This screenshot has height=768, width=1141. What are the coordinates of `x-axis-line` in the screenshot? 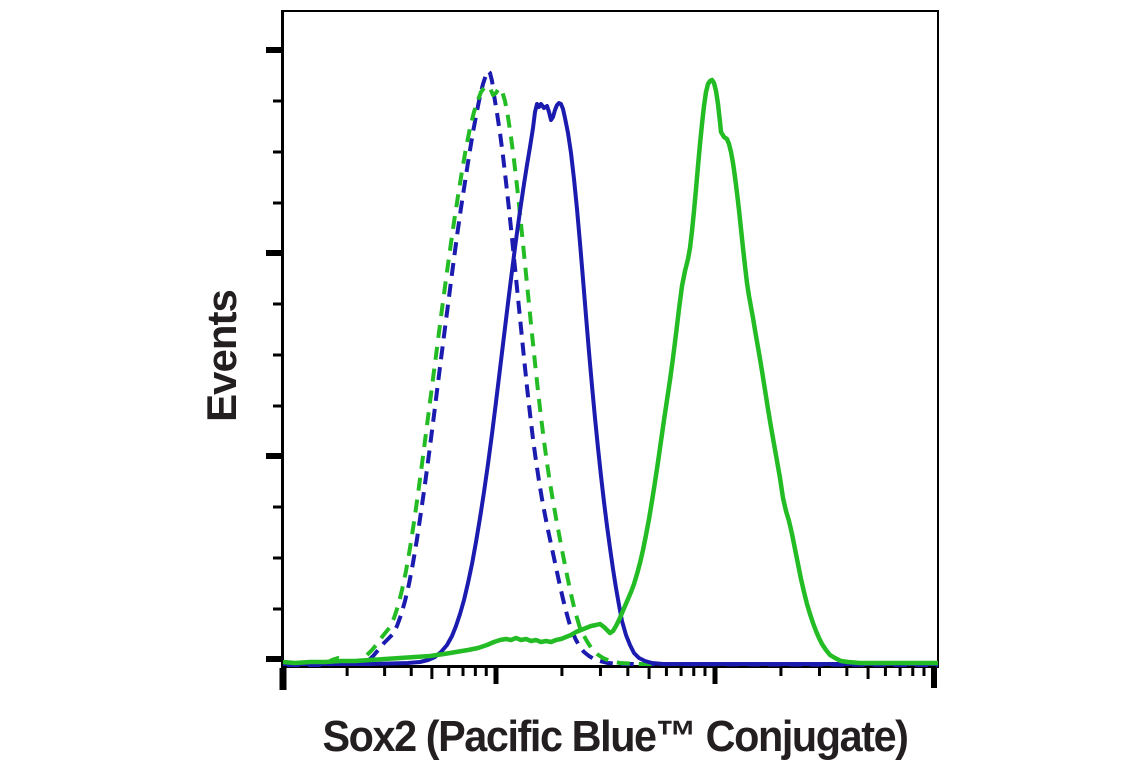 It's located at (609, 666).